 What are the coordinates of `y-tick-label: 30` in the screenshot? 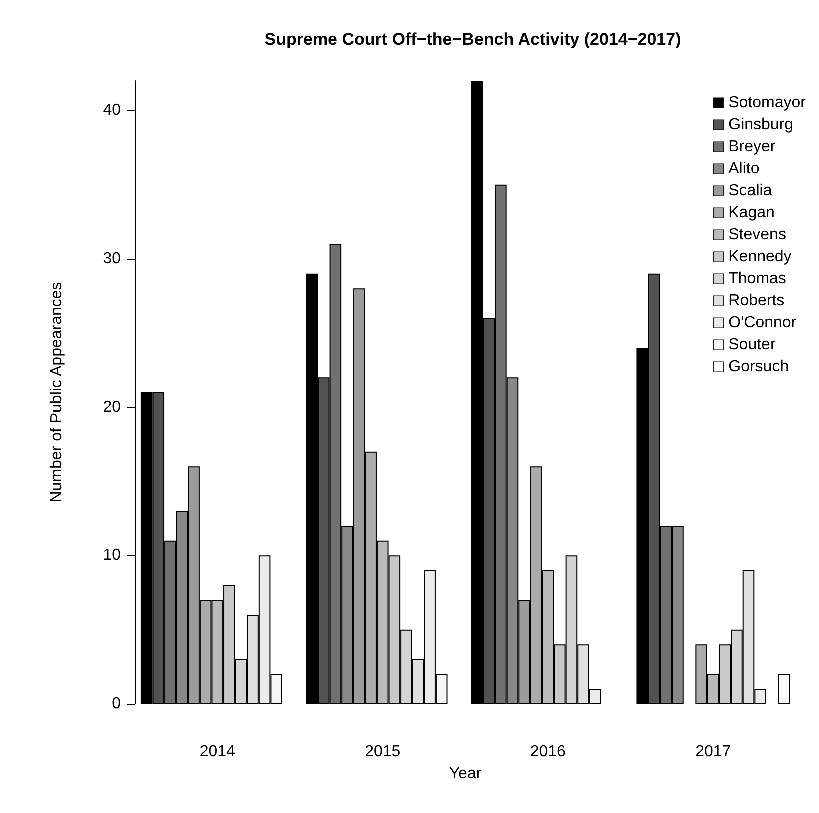 It's located at (112, 259).